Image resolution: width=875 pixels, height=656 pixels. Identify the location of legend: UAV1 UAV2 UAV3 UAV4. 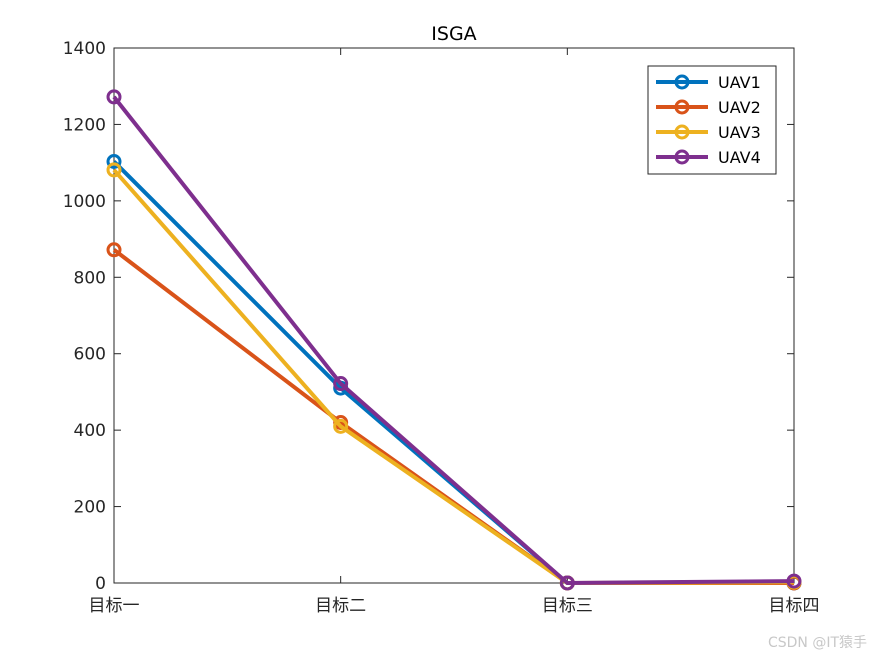
(712, 120).